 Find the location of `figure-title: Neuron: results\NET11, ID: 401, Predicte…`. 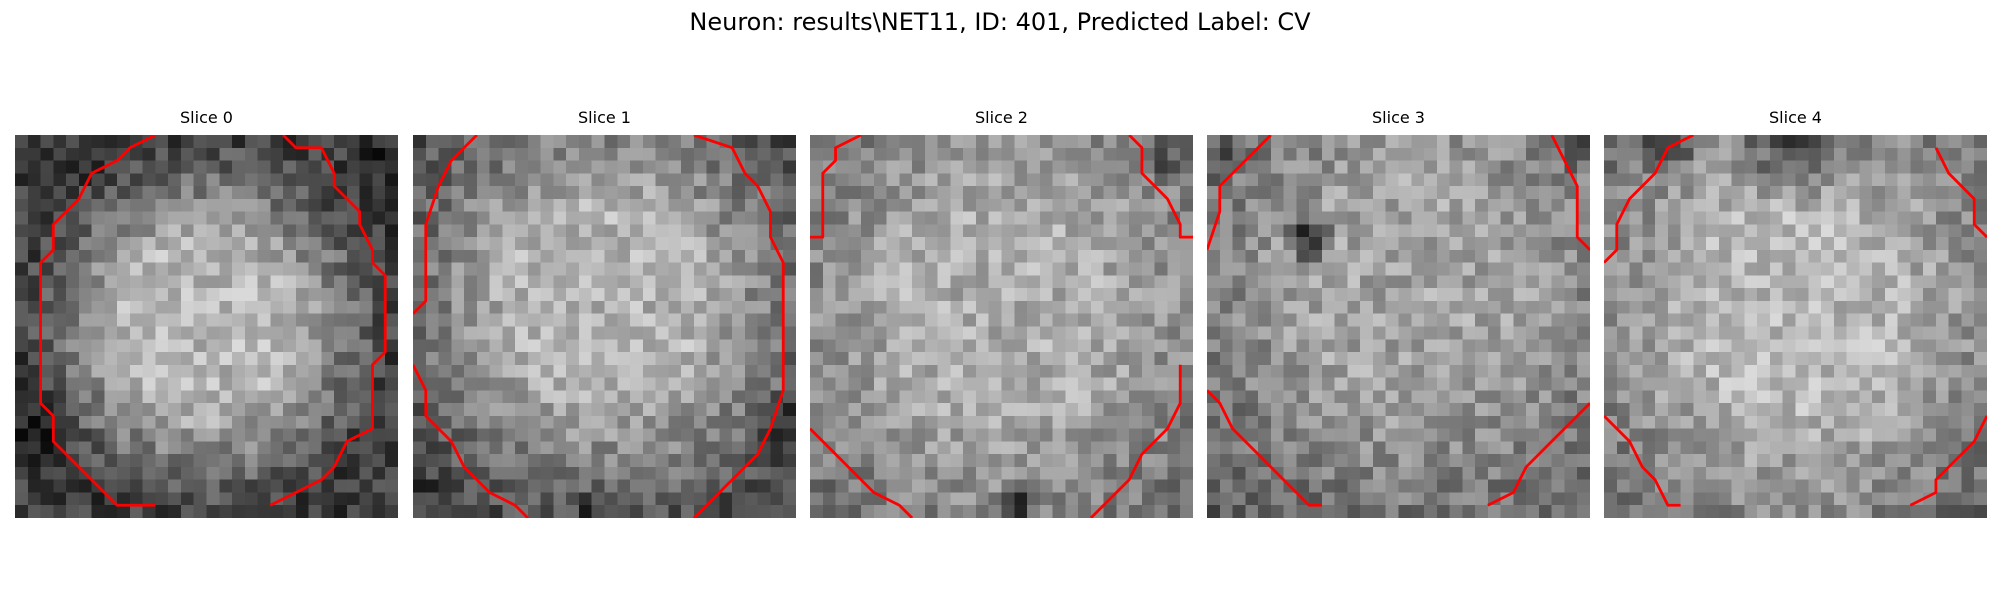

figure-title: Neuron: results\NET11, ID: 401, Predicte… is located at coordinates (1000, 22).